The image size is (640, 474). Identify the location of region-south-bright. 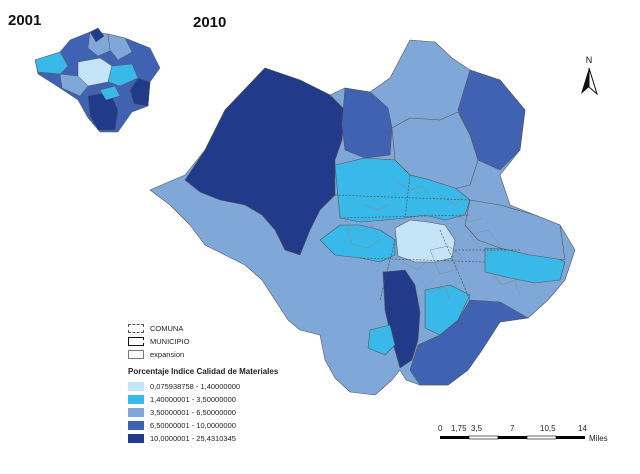
(447, 310).